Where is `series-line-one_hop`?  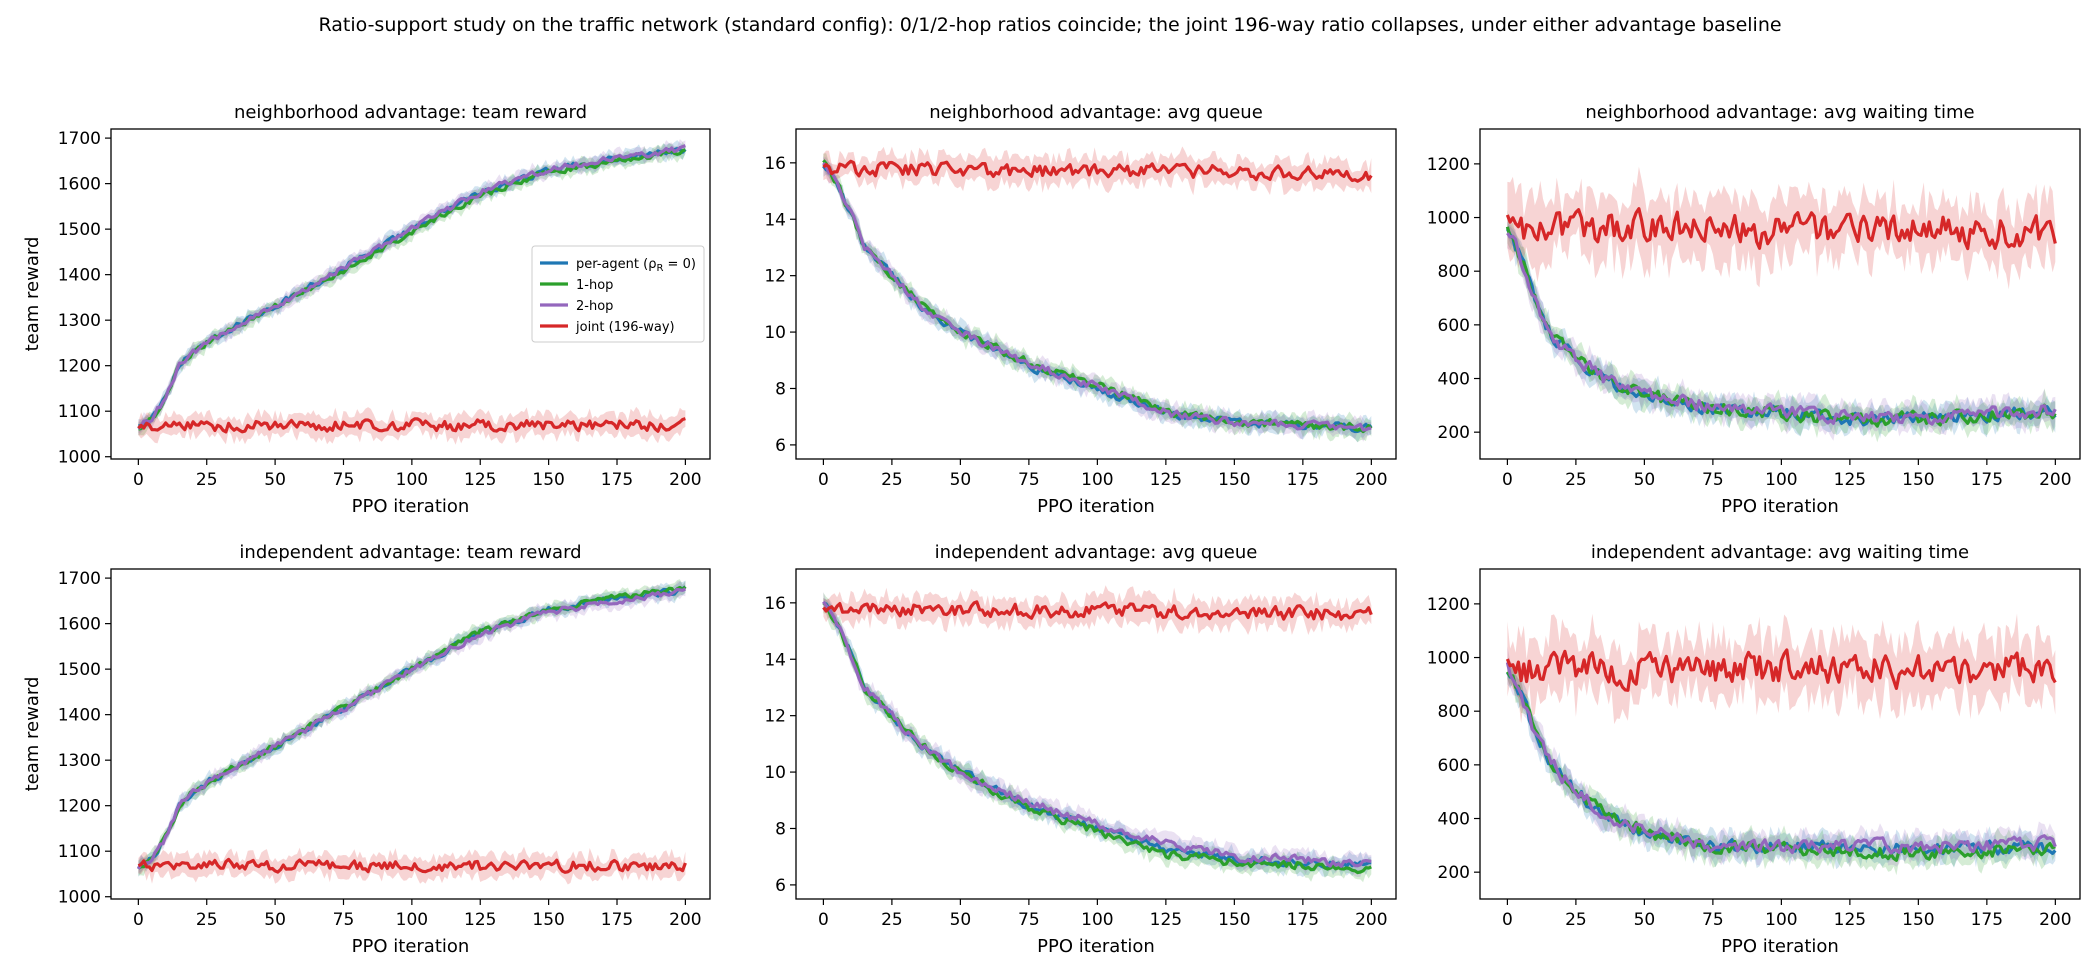 series-line-one_hop is located at coordinates (1781, 766).